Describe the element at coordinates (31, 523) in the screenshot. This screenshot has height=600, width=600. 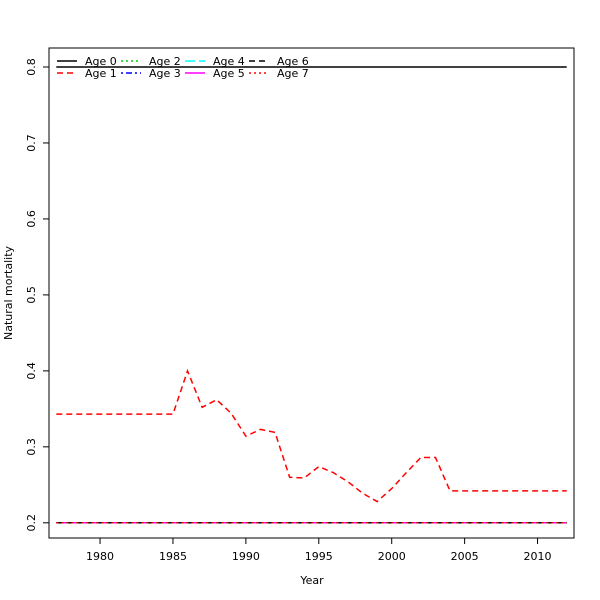
I see `y-tick-label: 0.2` at that location.